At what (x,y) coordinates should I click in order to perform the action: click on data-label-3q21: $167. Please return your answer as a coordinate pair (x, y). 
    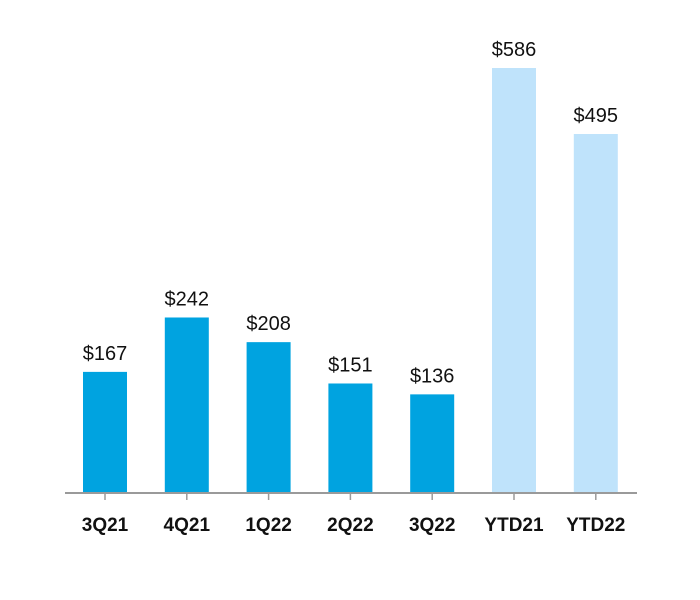
    Looking at the image, I should click on (105, 354).